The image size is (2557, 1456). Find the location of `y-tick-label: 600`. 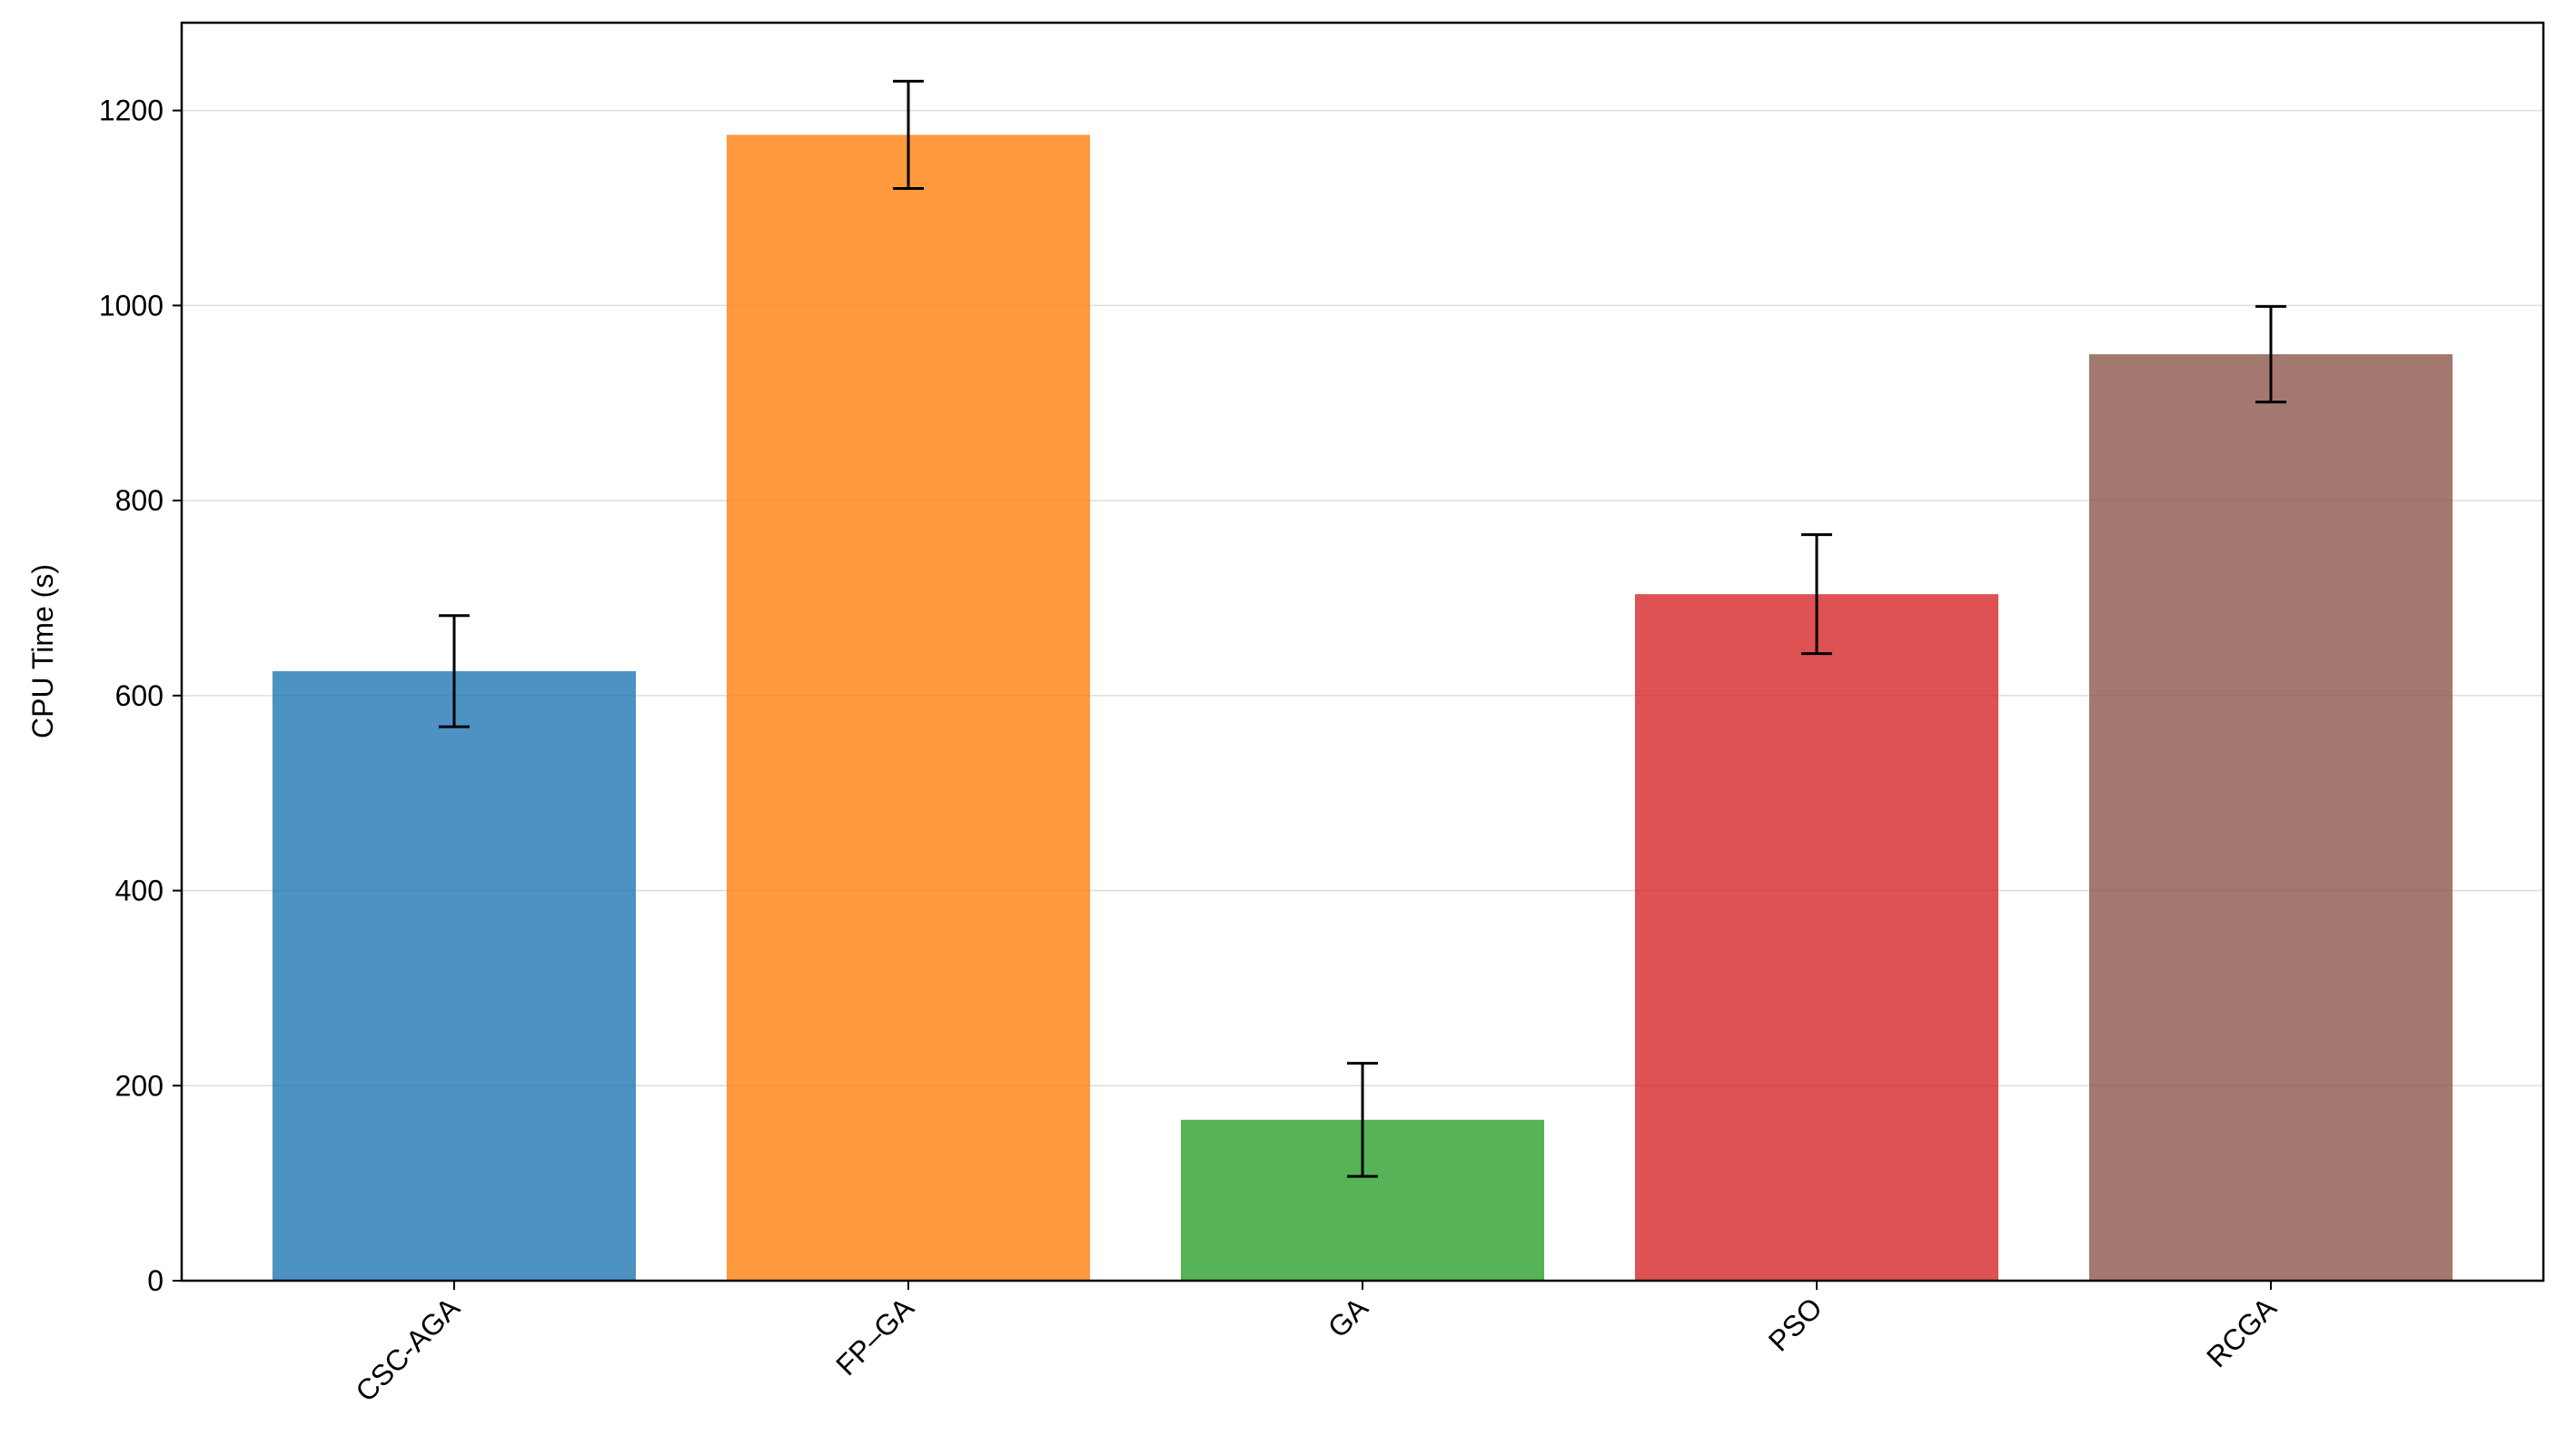

y-tick-label: 600 is located at coordinates (139, 696).